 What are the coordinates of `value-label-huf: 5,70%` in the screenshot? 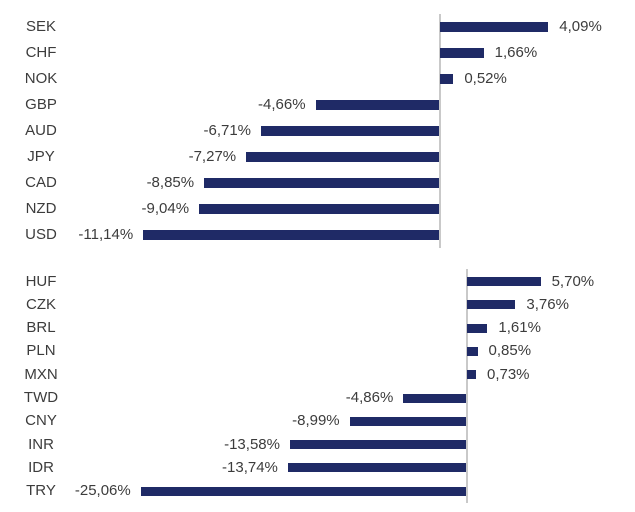 It's located at (573, 281).